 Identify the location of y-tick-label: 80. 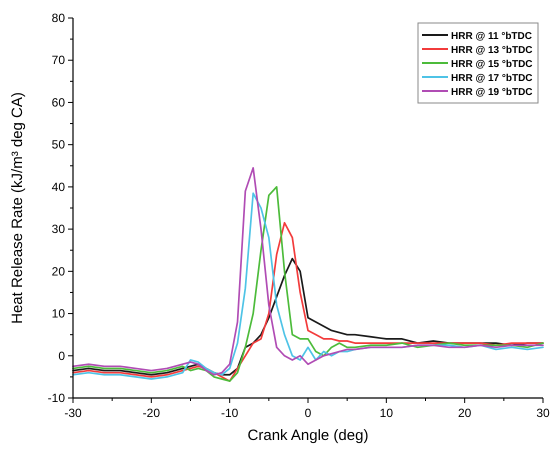
(59, 18).